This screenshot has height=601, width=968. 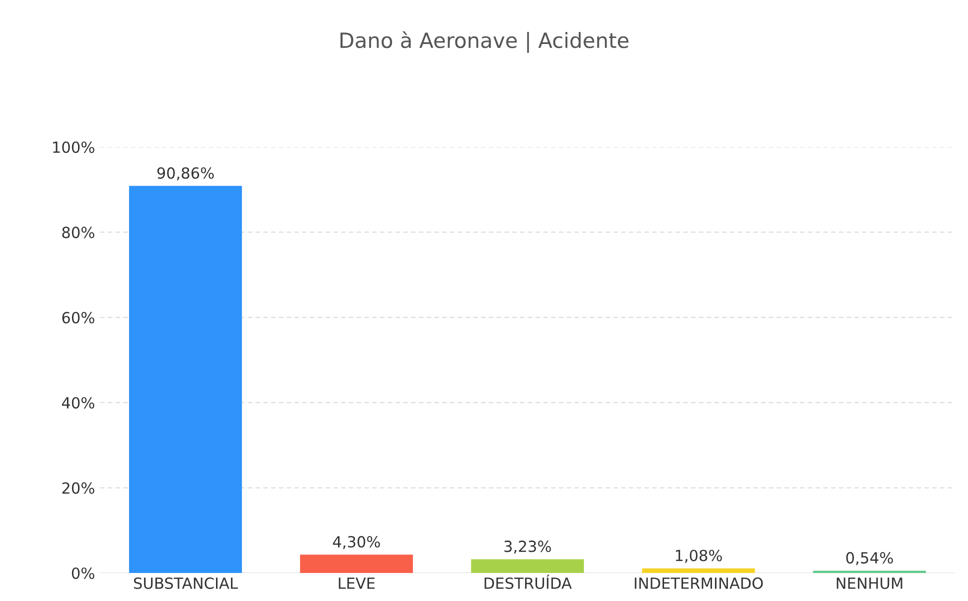 I want to click on y-tick-label: 100%, so click(x=73, y=147).